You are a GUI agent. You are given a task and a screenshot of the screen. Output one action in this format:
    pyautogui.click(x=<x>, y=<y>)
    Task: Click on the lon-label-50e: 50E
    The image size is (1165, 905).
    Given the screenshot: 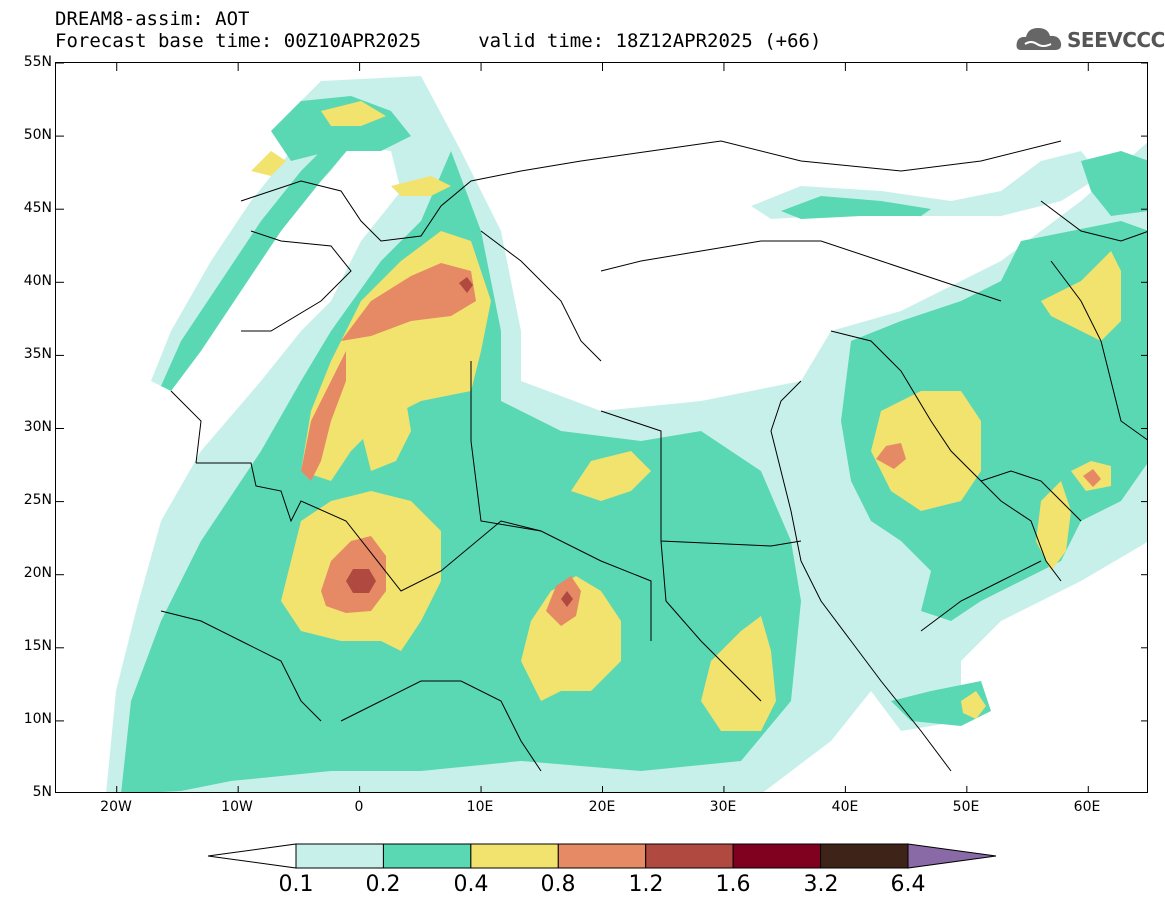 What is the action you would take?
    pyautogui.click(x=966, y=807)
    